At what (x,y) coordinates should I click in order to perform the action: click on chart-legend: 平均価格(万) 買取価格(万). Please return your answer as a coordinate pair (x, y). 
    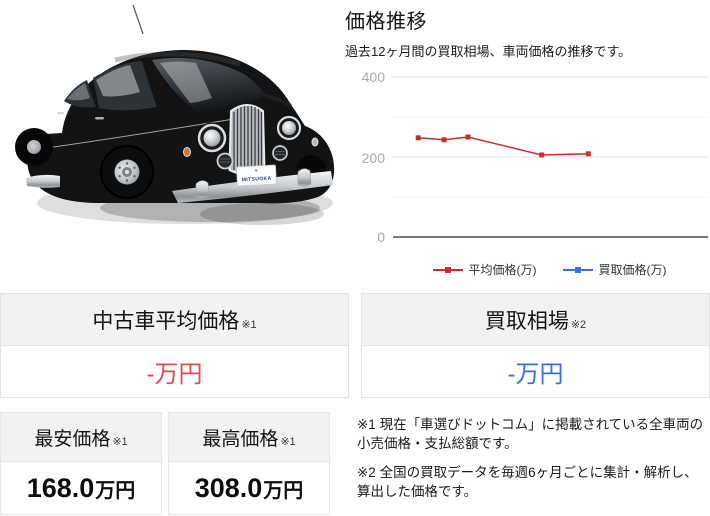
    Looking at the image, I should click on (527, 269).